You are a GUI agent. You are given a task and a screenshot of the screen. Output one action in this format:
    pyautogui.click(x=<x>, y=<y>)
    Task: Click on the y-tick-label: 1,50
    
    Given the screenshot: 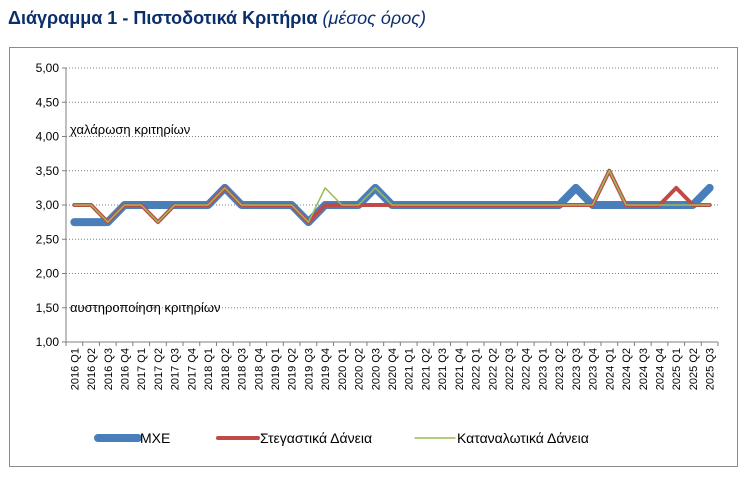 What is the action you would take?
    pyautogui.click(x=48, y=308)
    